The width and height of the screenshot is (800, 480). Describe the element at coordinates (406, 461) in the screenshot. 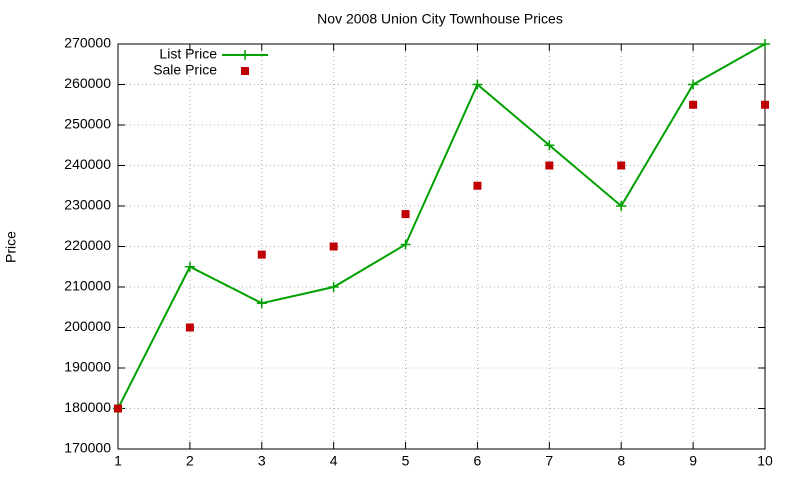

I see `x-tick-label: 5` at that location.